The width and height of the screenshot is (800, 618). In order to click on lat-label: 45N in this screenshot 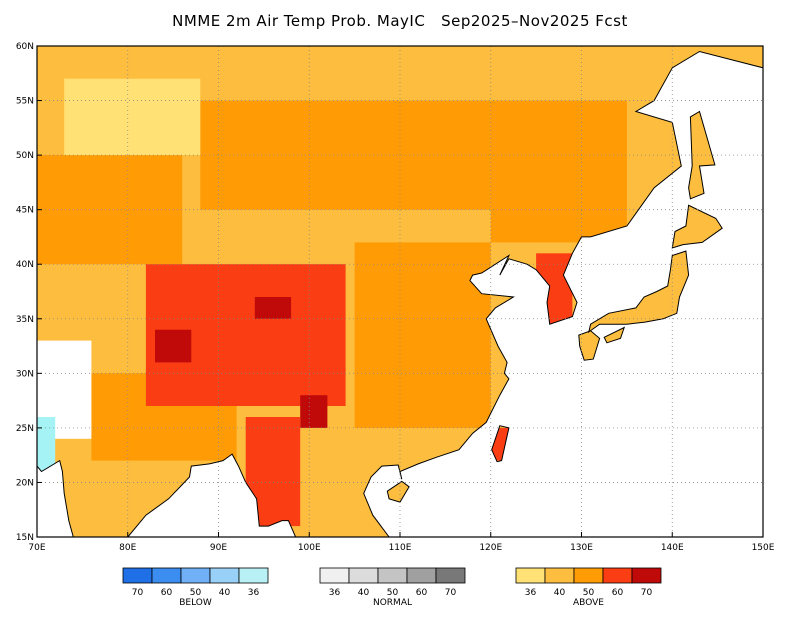, I will do `click(25, 211)`.